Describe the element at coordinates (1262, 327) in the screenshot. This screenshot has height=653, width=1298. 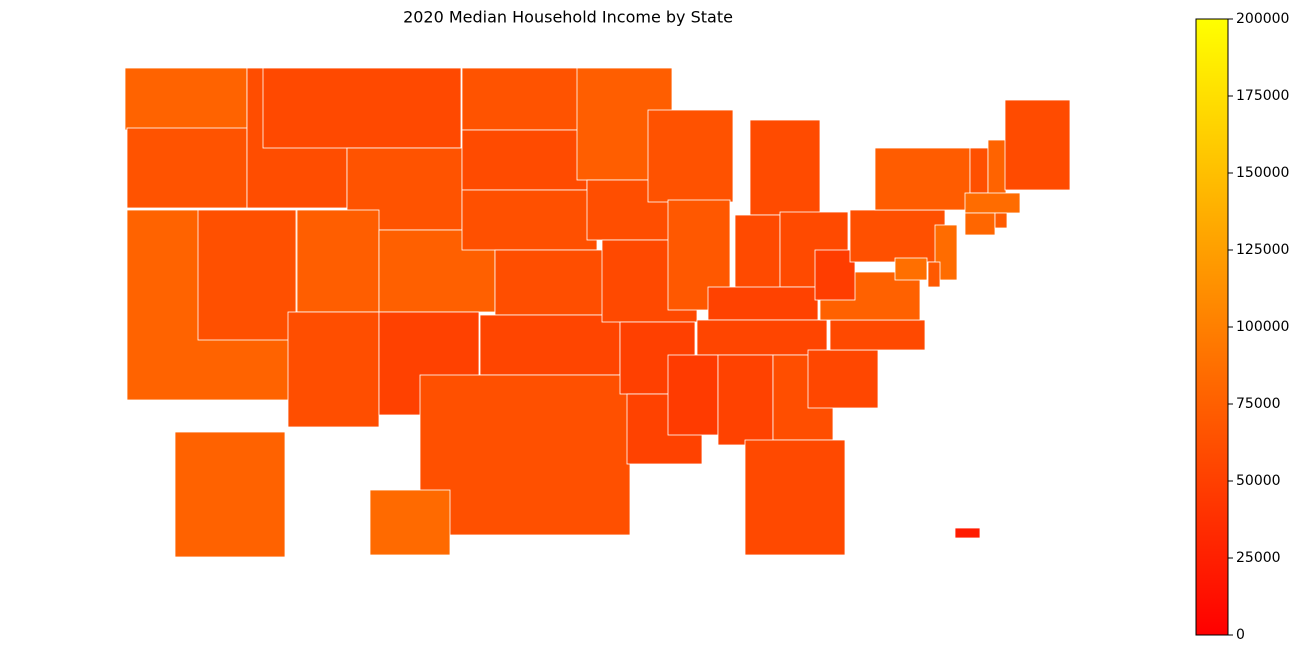
I see `colorbar-tick-label: 100000` at that location.